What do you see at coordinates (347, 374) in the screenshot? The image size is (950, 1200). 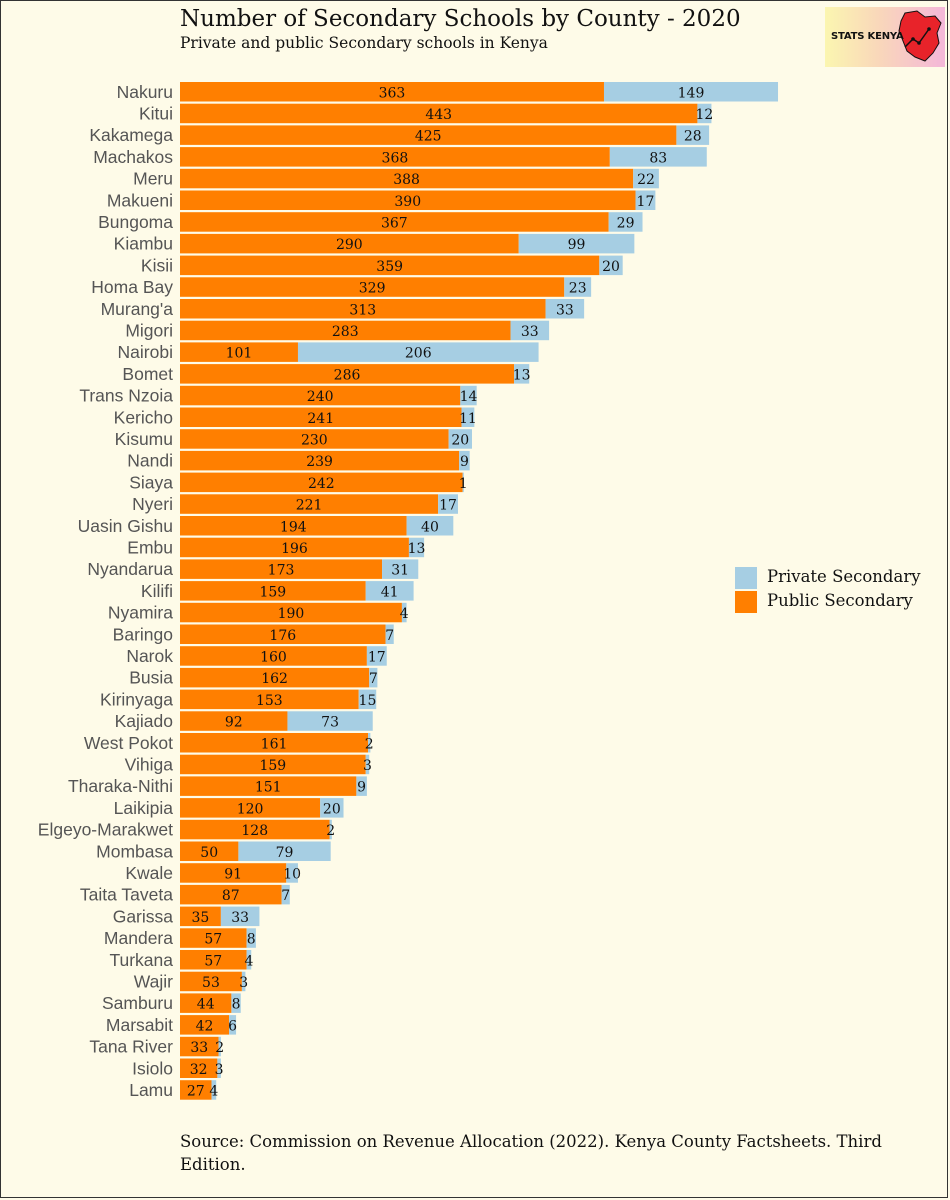 I see `public-bar-bomet` at bounding box center [347, 374].